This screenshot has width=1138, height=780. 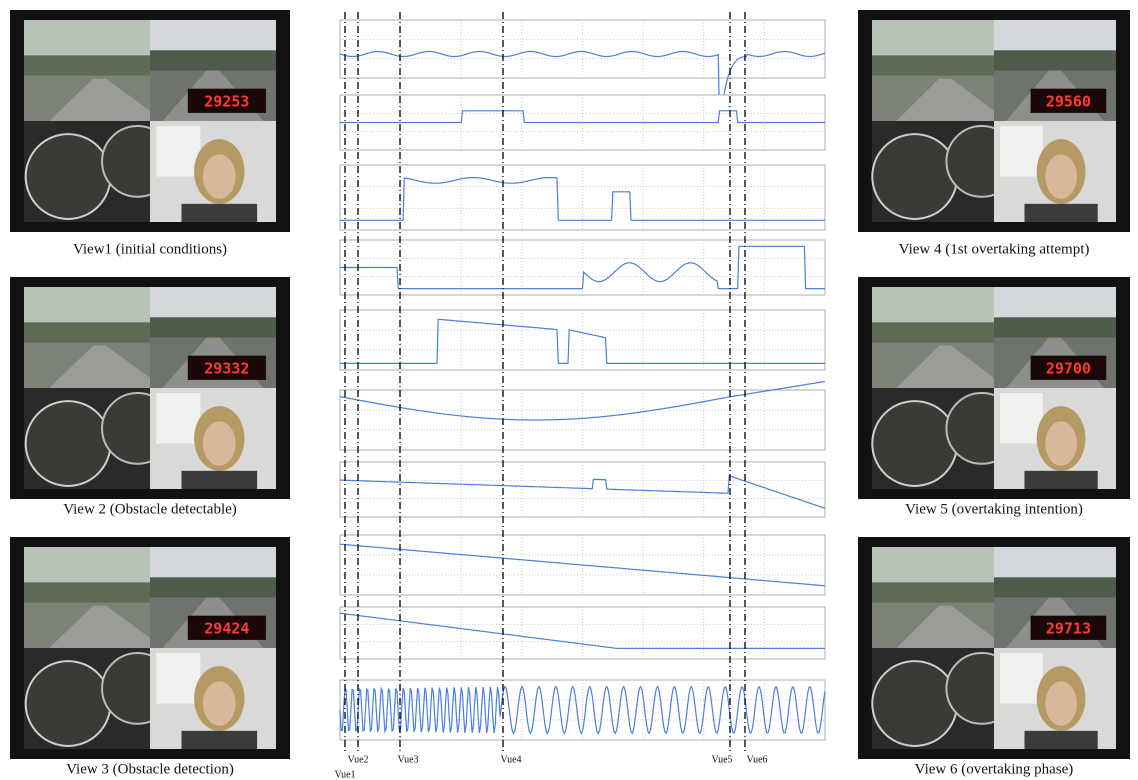 I want to click on video-view: 29713, so click(x=994, y=648).